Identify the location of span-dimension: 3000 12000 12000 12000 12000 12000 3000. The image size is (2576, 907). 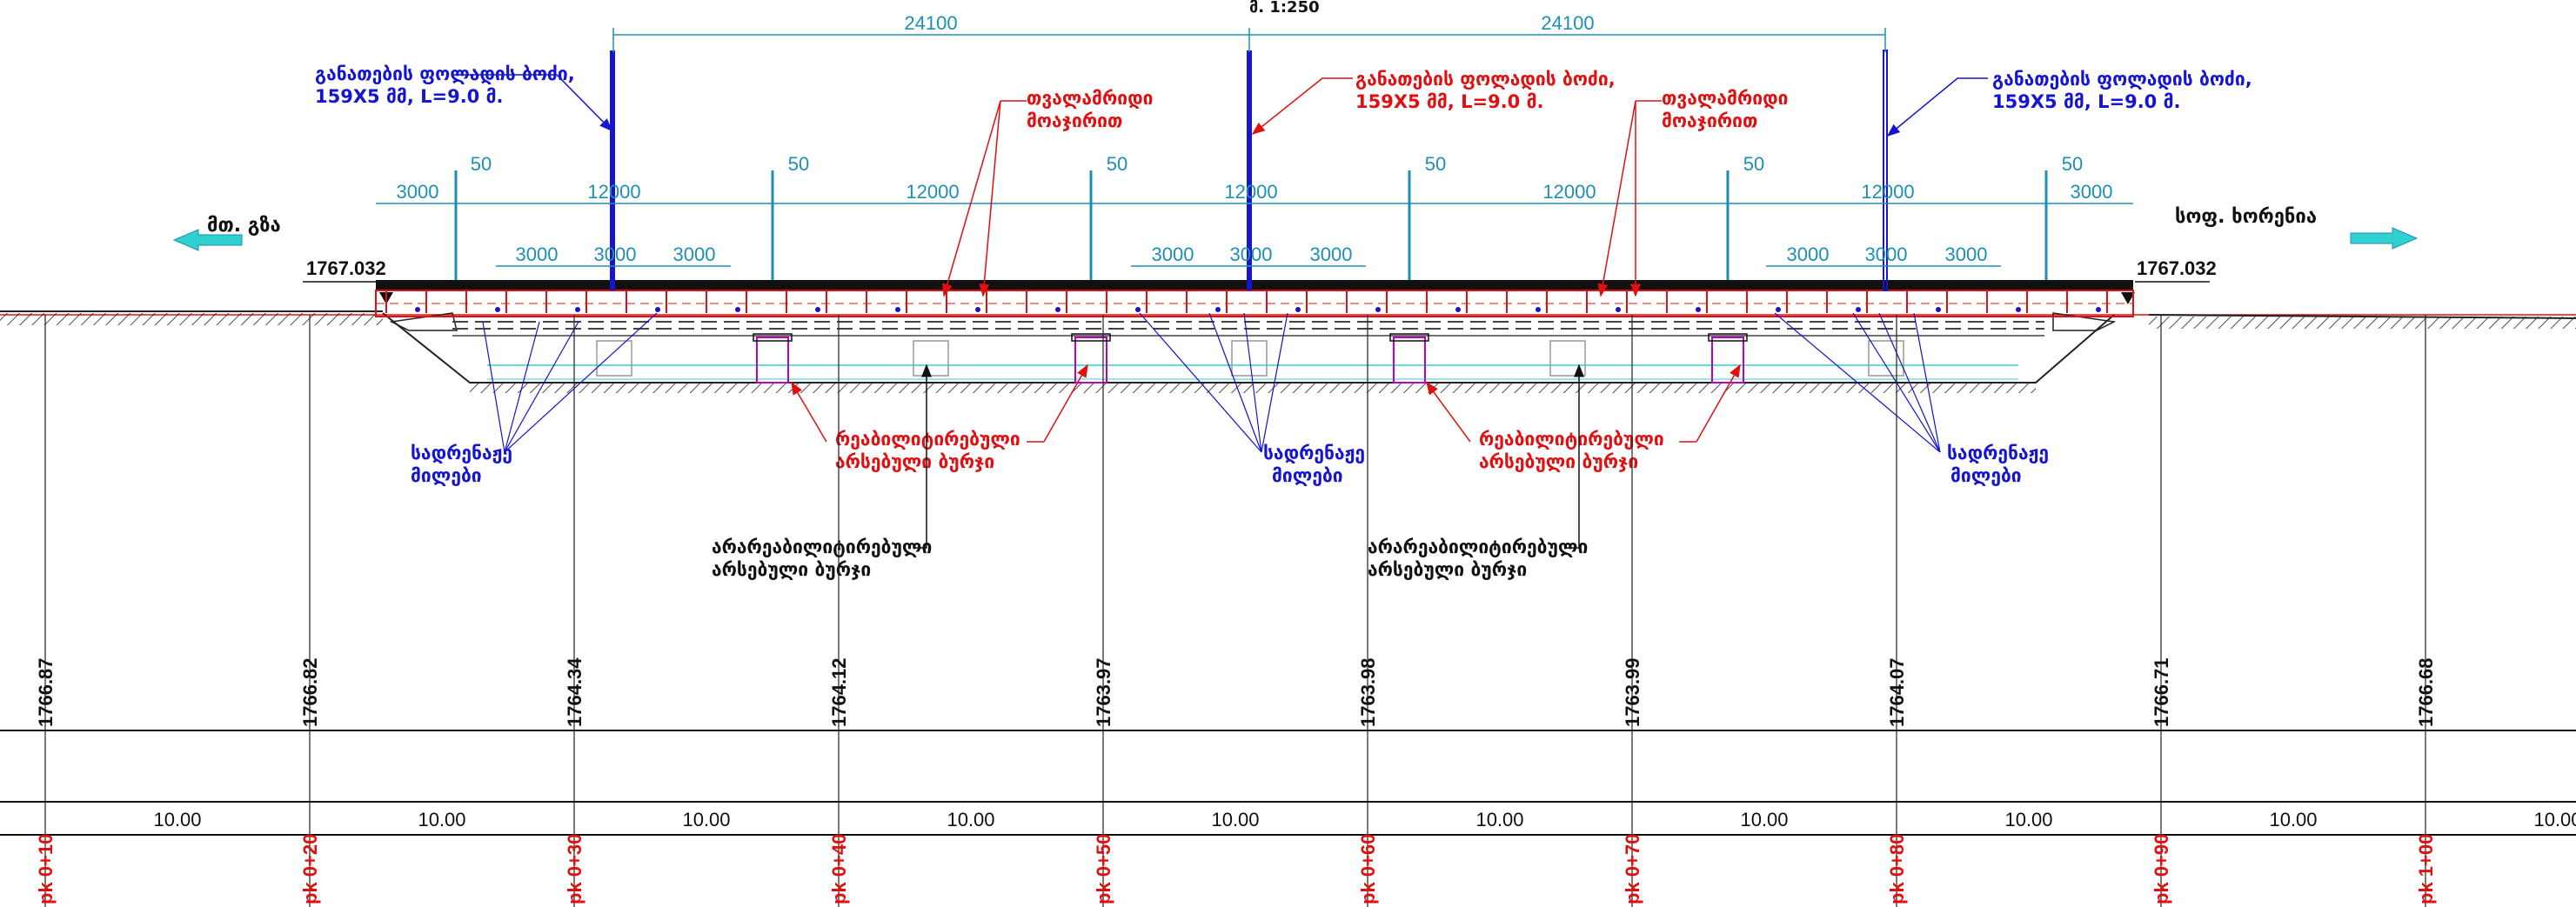
(1254, 192).